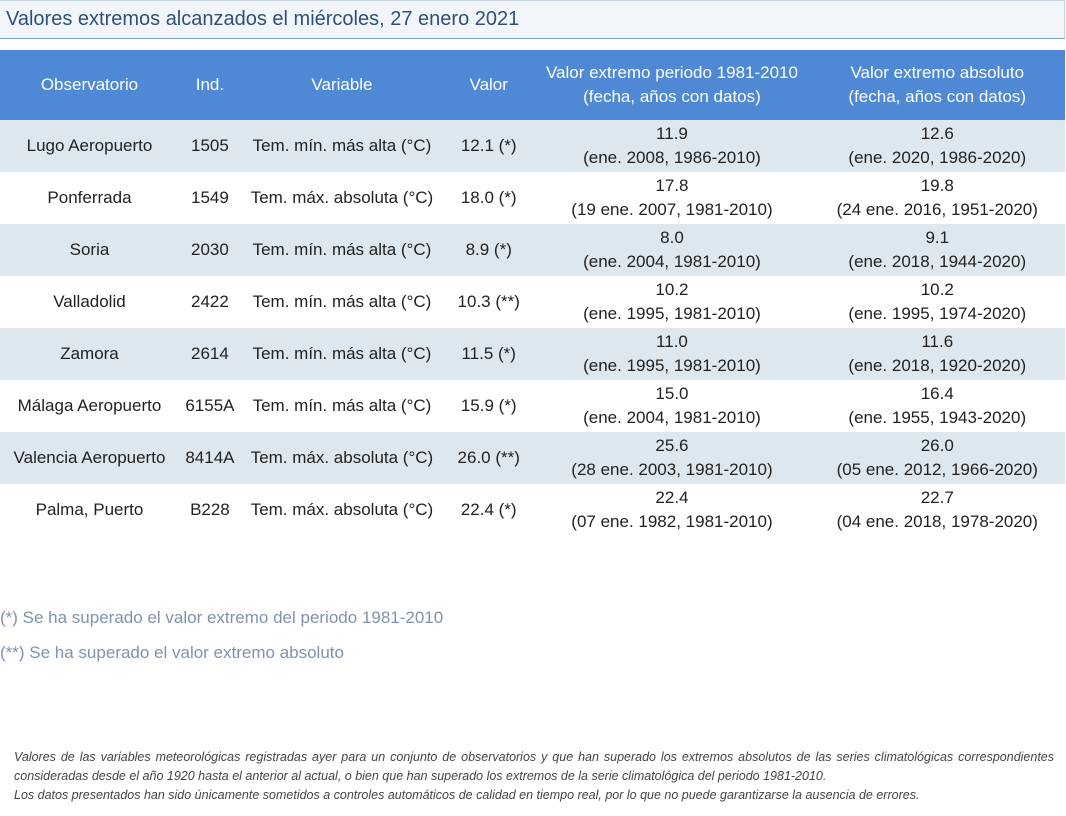 This screenshot has width=1066, height=816. Describe the element at coordinates (342, 85) in the screenshot. I see `col-header-variable: Variable` at that location.